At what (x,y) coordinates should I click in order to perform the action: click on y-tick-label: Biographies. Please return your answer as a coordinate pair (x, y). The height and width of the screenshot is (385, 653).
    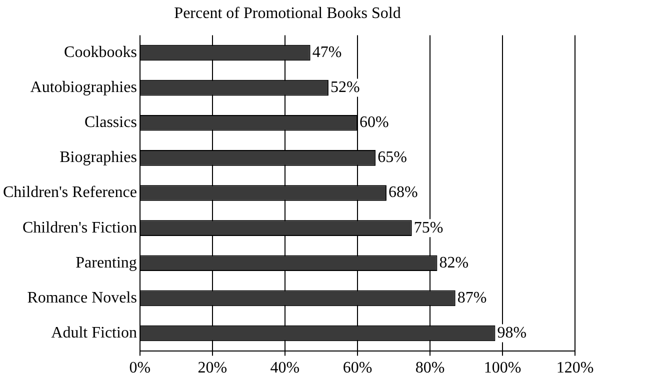
    Looking at the image, I should click on (98, 157).